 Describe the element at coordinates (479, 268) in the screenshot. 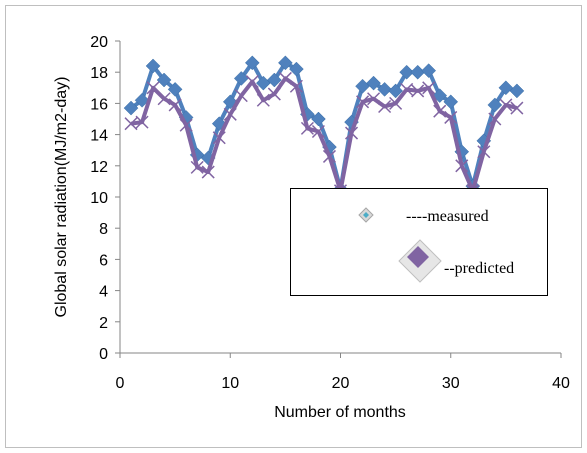

I see `legend-label-predicted: --predicted` at that location.